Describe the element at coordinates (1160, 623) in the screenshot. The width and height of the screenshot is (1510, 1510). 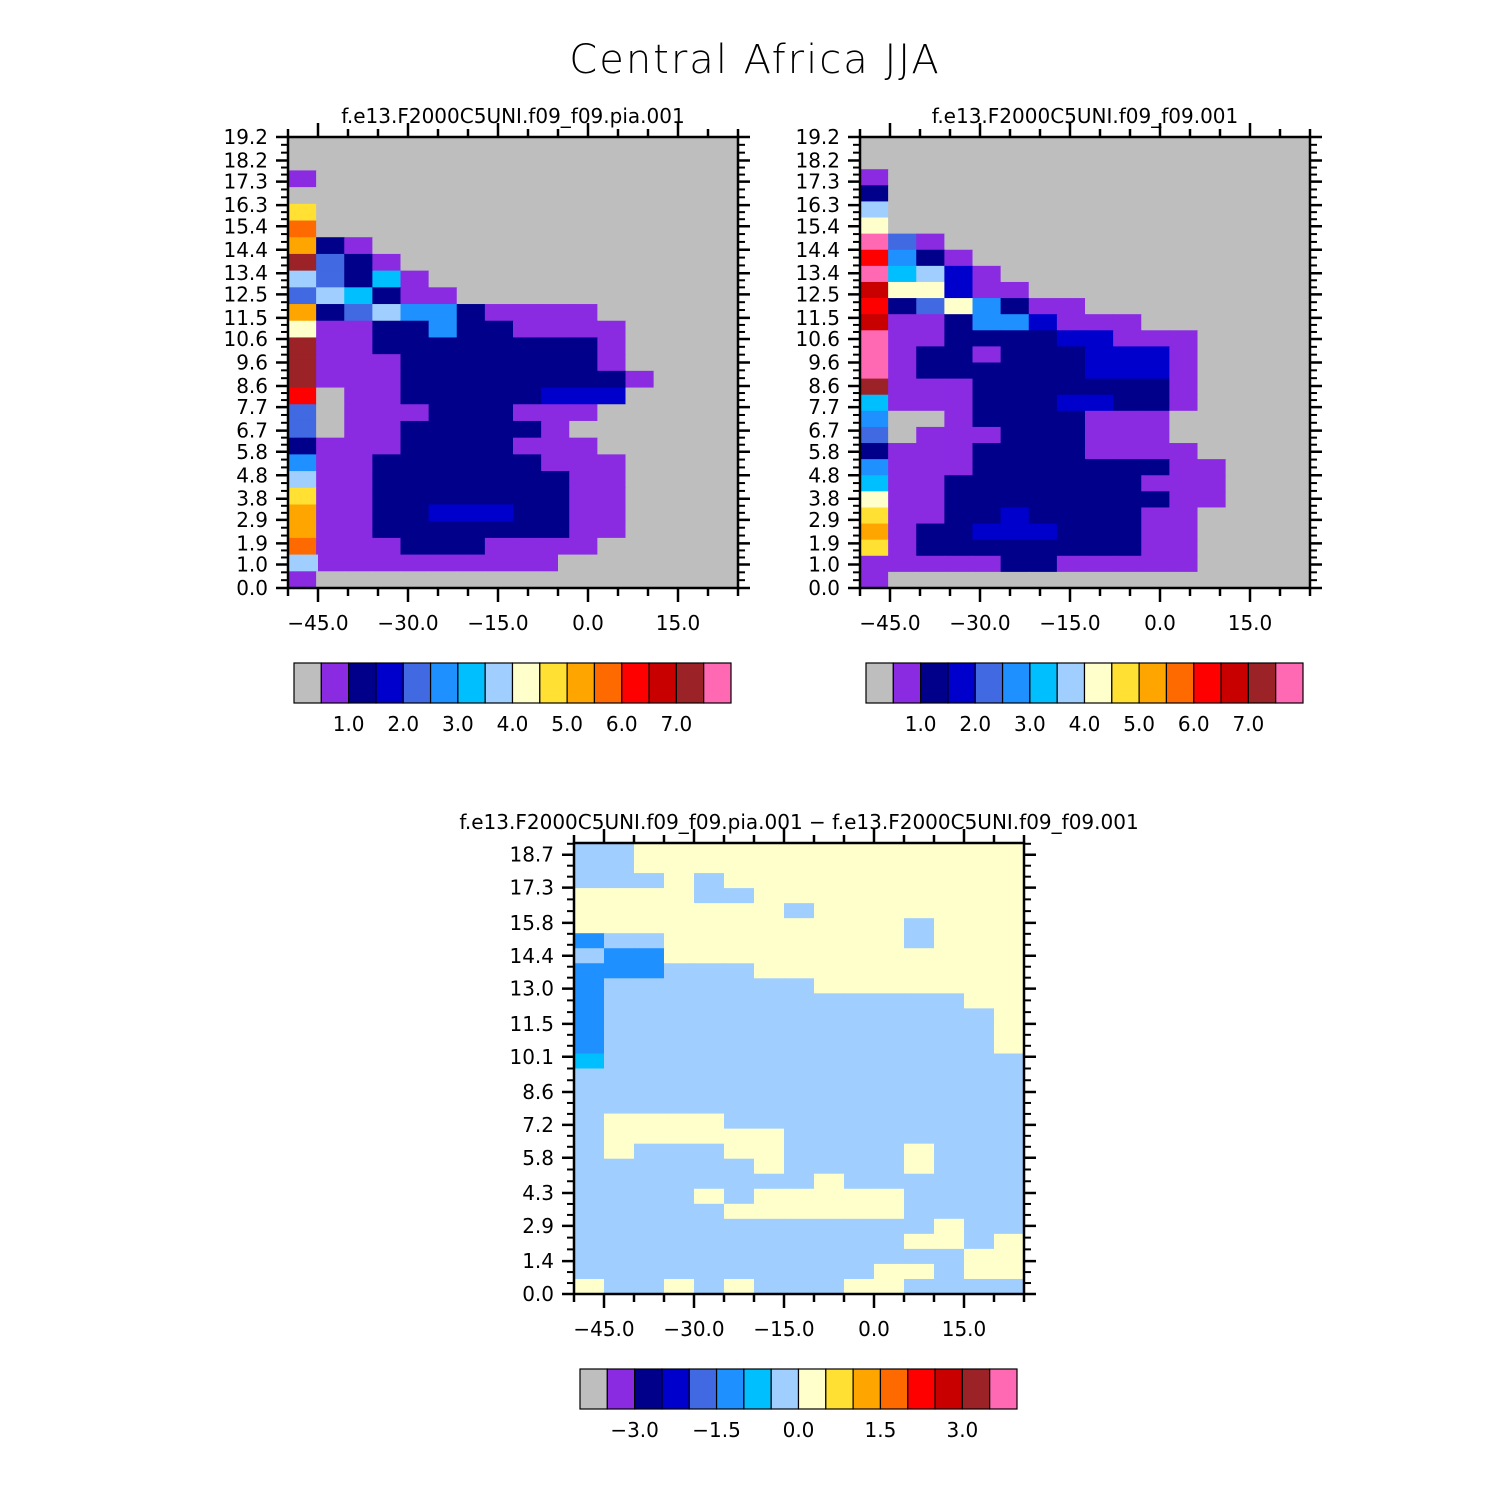
I see `x-tick-label: 0.0` at that location.